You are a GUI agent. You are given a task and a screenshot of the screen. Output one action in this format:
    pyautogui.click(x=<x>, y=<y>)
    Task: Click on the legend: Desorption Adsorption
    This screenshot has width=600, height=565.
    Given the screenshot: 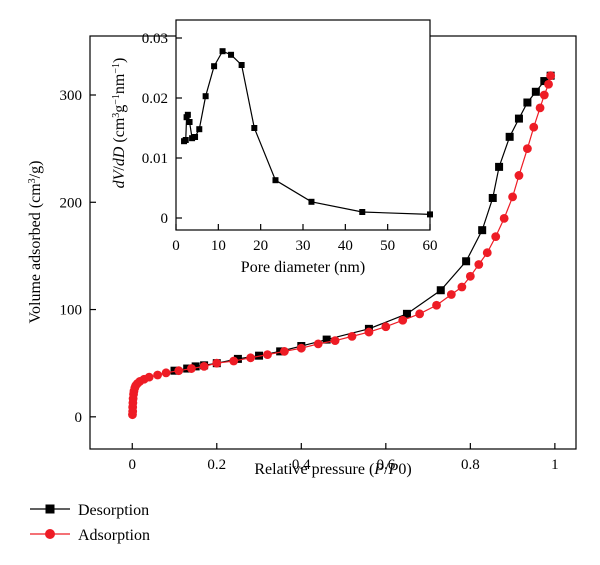 What is the action you would take?
    pyautogui.click(x=90, y=523)
    